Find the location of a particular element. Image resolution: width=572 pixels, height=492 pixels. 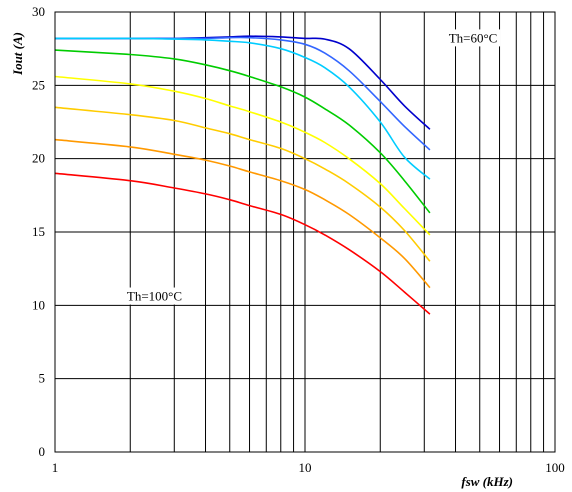

y-axis-title: Iout (A) is located at coordinates (17, 54).